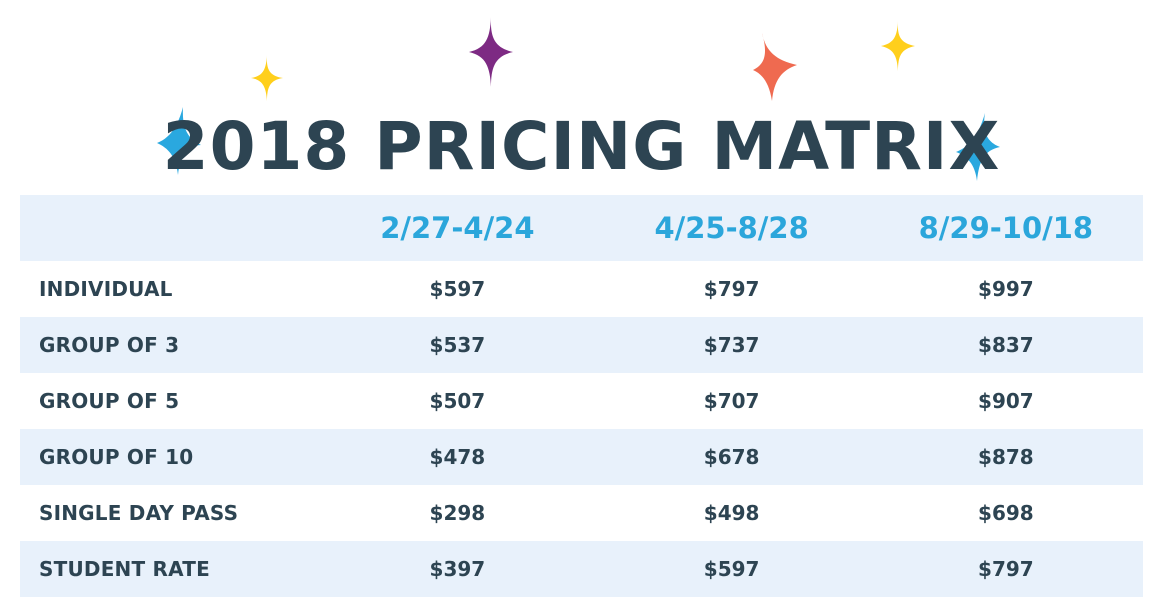 Image resolution: width=1163 pixels, height=615 pixels. I want to click on table-row: GROUP OF 3 $537 $737 $837, so click(581, 345).